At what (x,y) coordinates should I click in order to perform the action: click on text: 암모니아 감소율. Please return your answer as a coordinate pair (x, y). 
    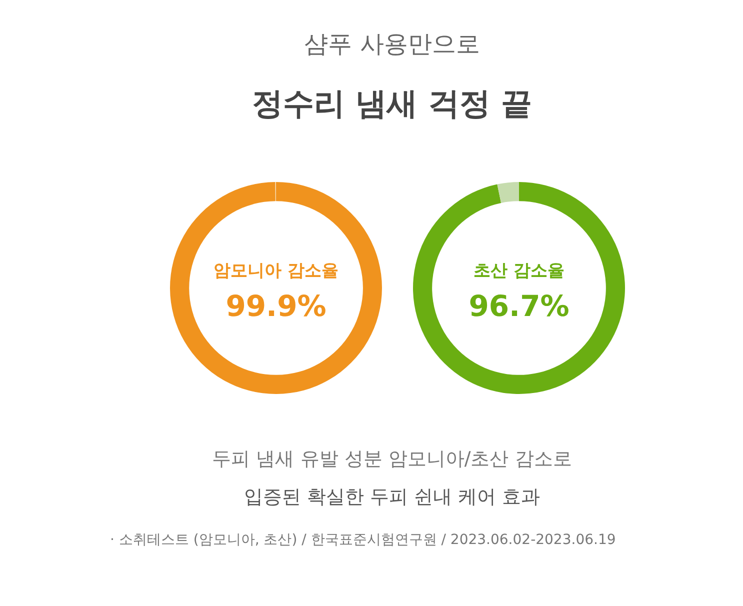
    Looking at the image, I should click on (276, 271).